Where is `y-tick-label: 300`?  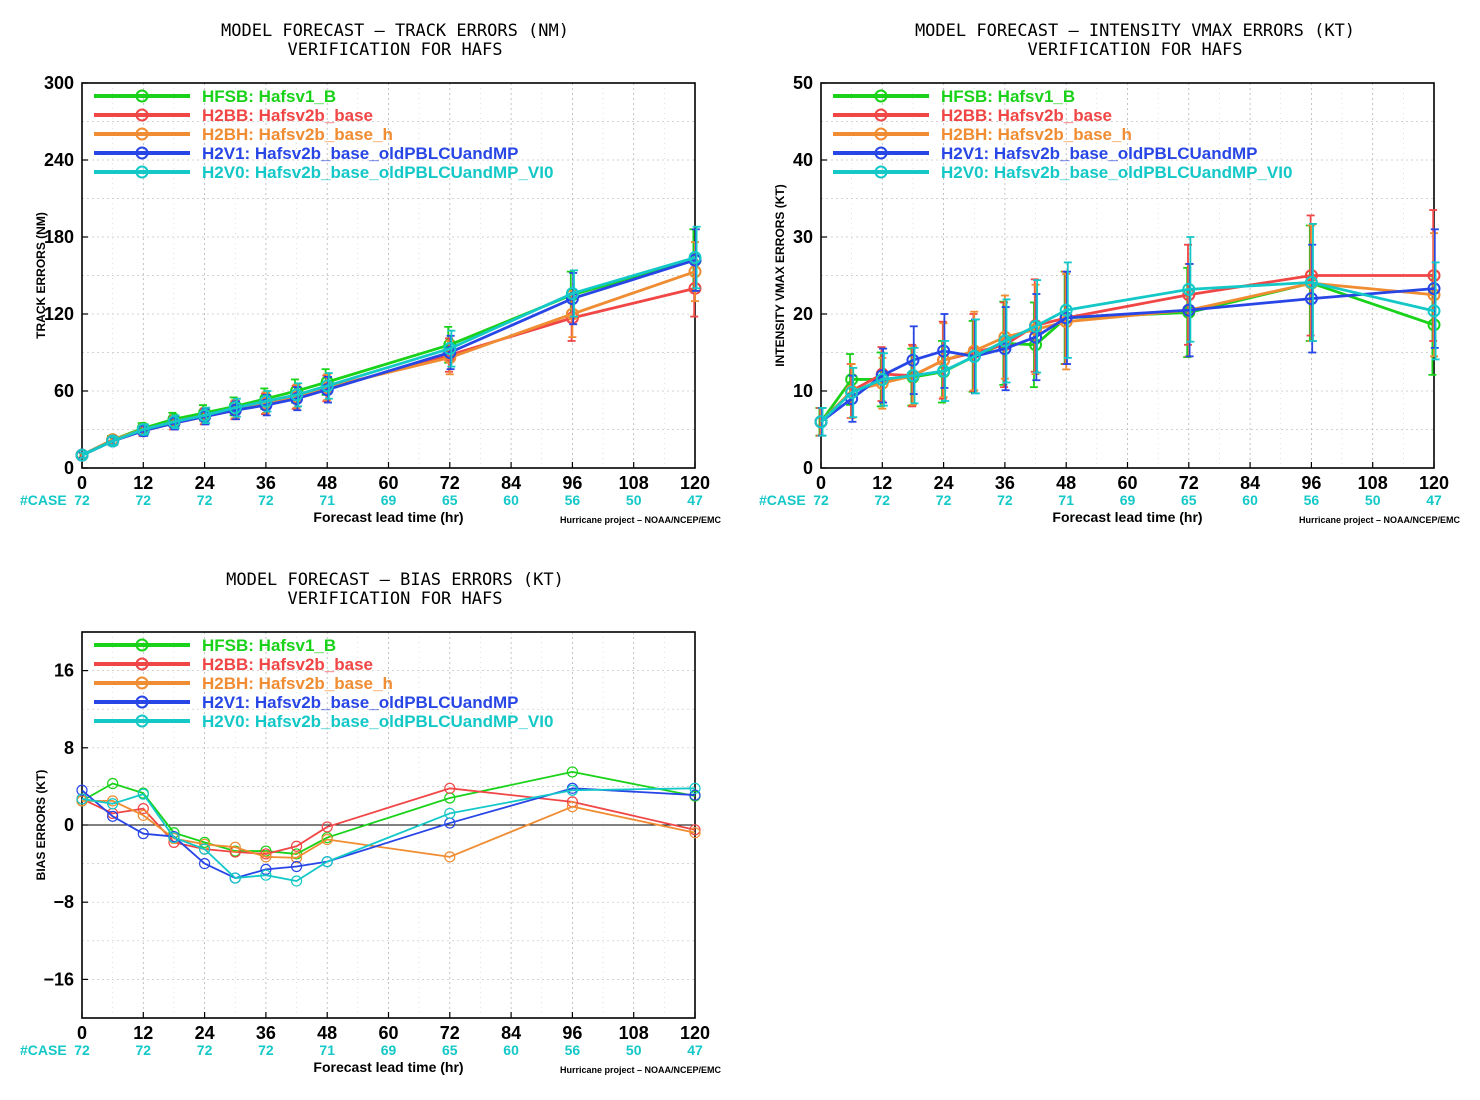 y-tick-label: 300 is located at coordinates (59, 83).